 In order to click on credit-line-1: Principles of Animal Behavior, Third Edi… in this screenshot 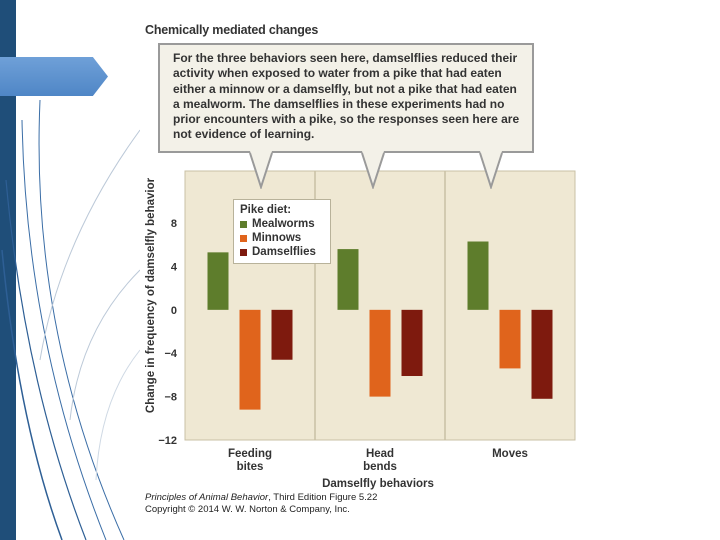, I will do `click(261, 498)`.